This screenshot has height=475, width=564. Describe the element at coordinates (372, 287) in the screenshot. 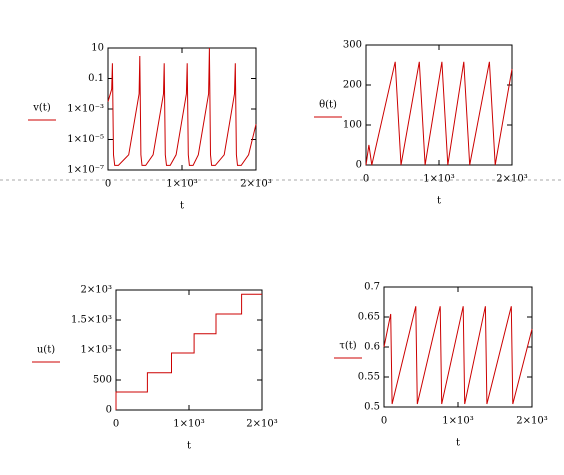

I see `y-tick-label: 0.7` at that location.